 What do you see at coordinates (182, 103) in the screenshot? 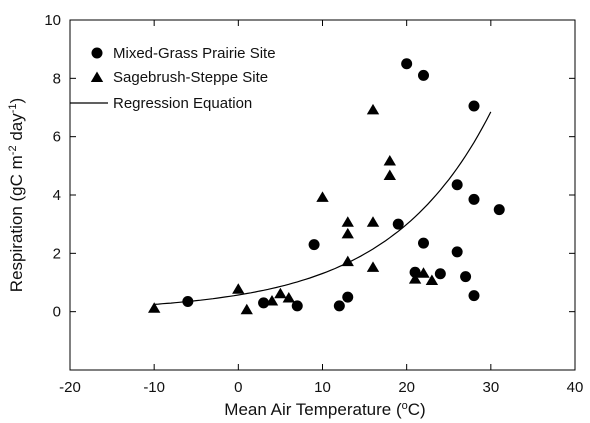
I see `legend-label-regression: Regression Equation` at bounding box center [182, 103].